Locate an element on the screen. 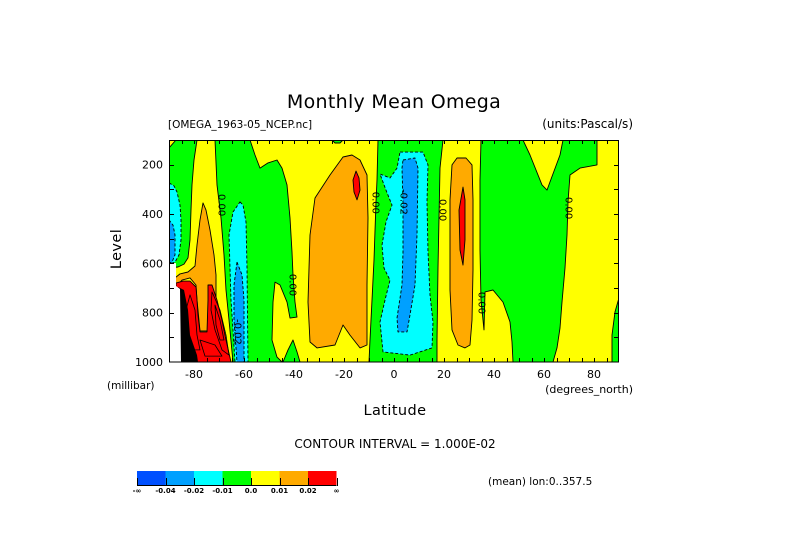  contour-interval-label: CONTOUR INTERVAL = 1.000E-02 is located at coordinates (394, 444).